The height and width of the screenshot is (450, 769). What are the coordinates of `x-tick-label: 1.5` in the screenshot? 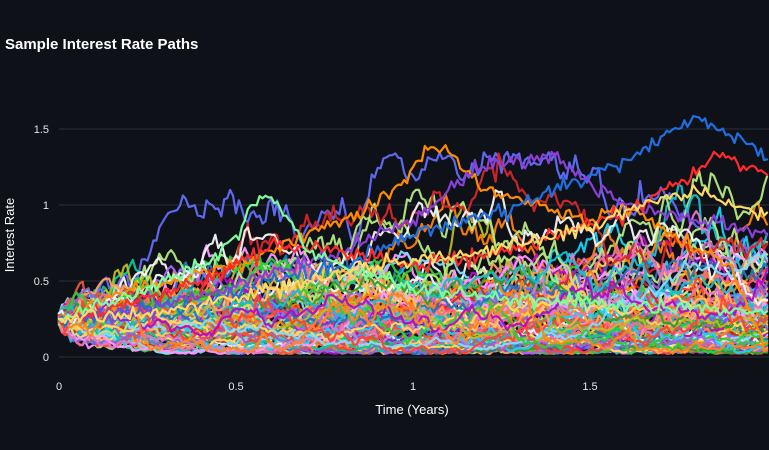 It's located at (589, 387).